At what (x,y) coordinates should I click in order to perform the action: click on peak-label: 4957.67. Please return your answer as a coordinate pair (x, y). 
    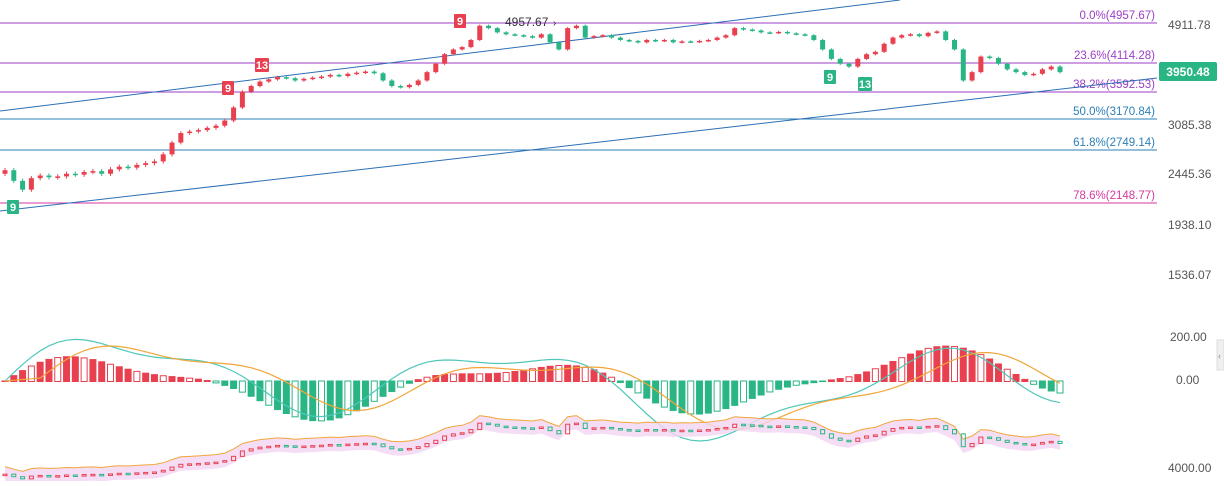
    Looking at the image, I should click on (527, 22).